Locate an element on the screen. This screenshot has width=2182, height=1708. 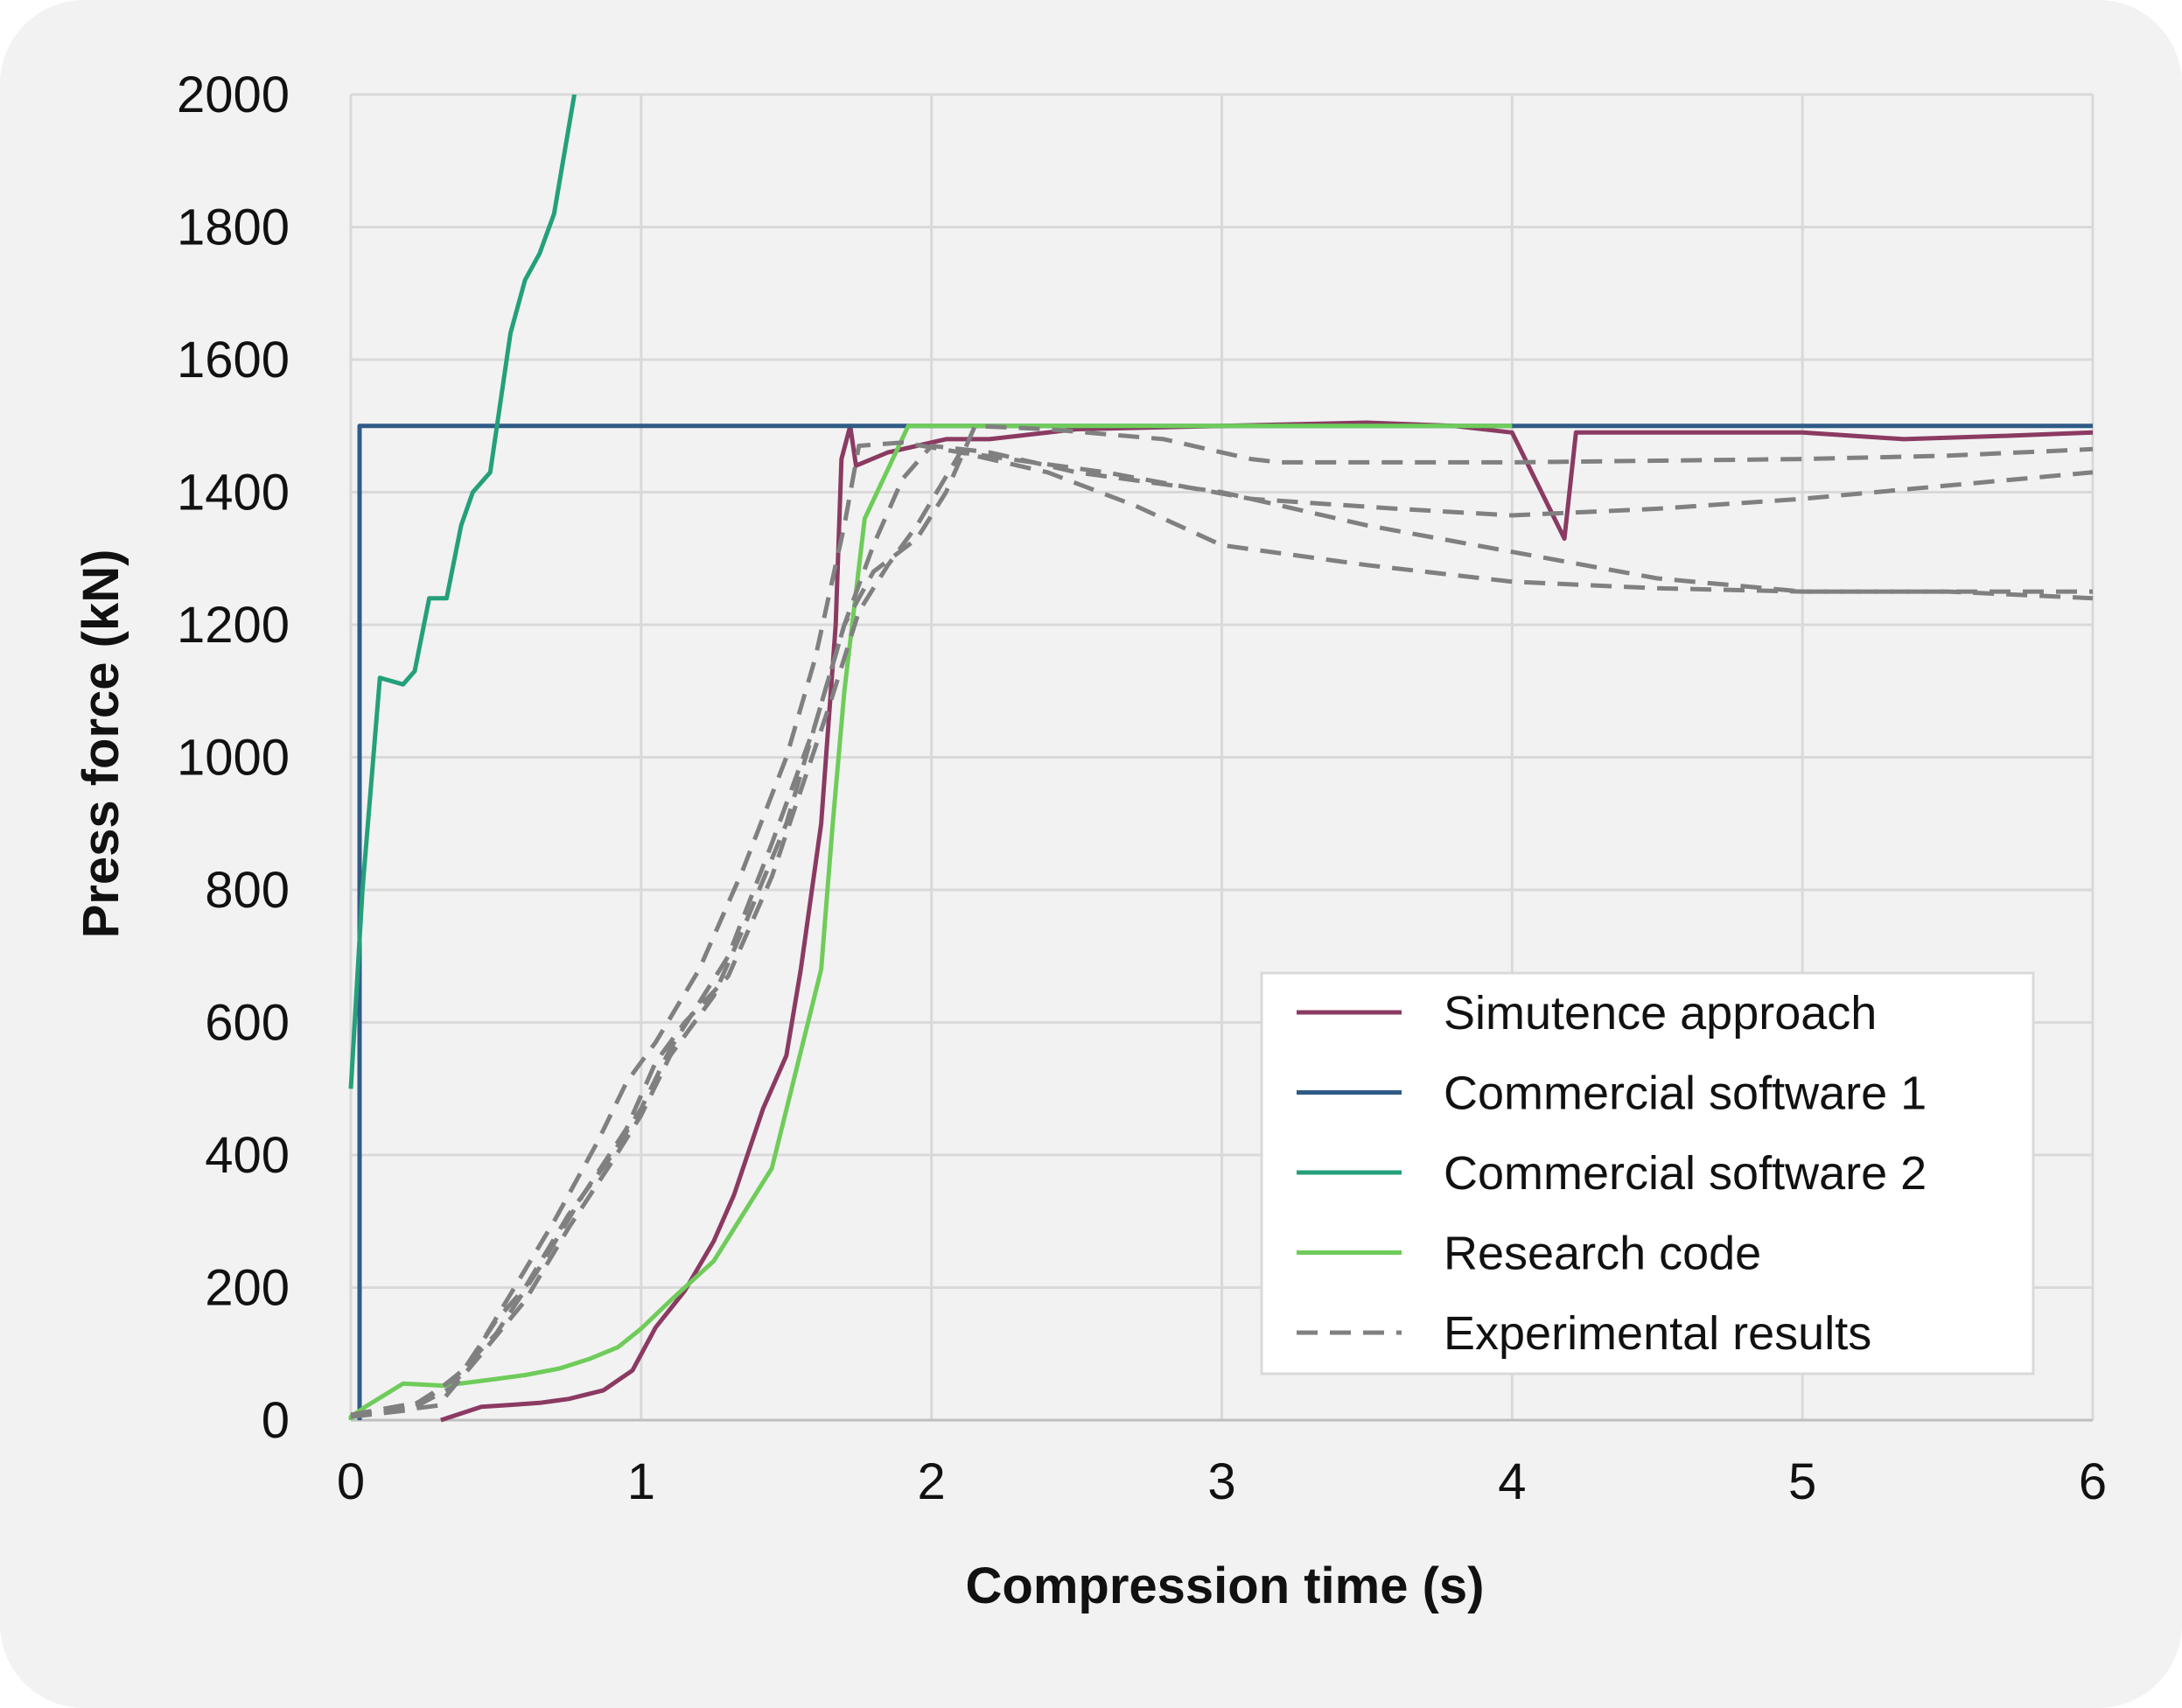
legend-label-commercial-software-1: Commercial software 1 is located at coordinates (1685, 1094).